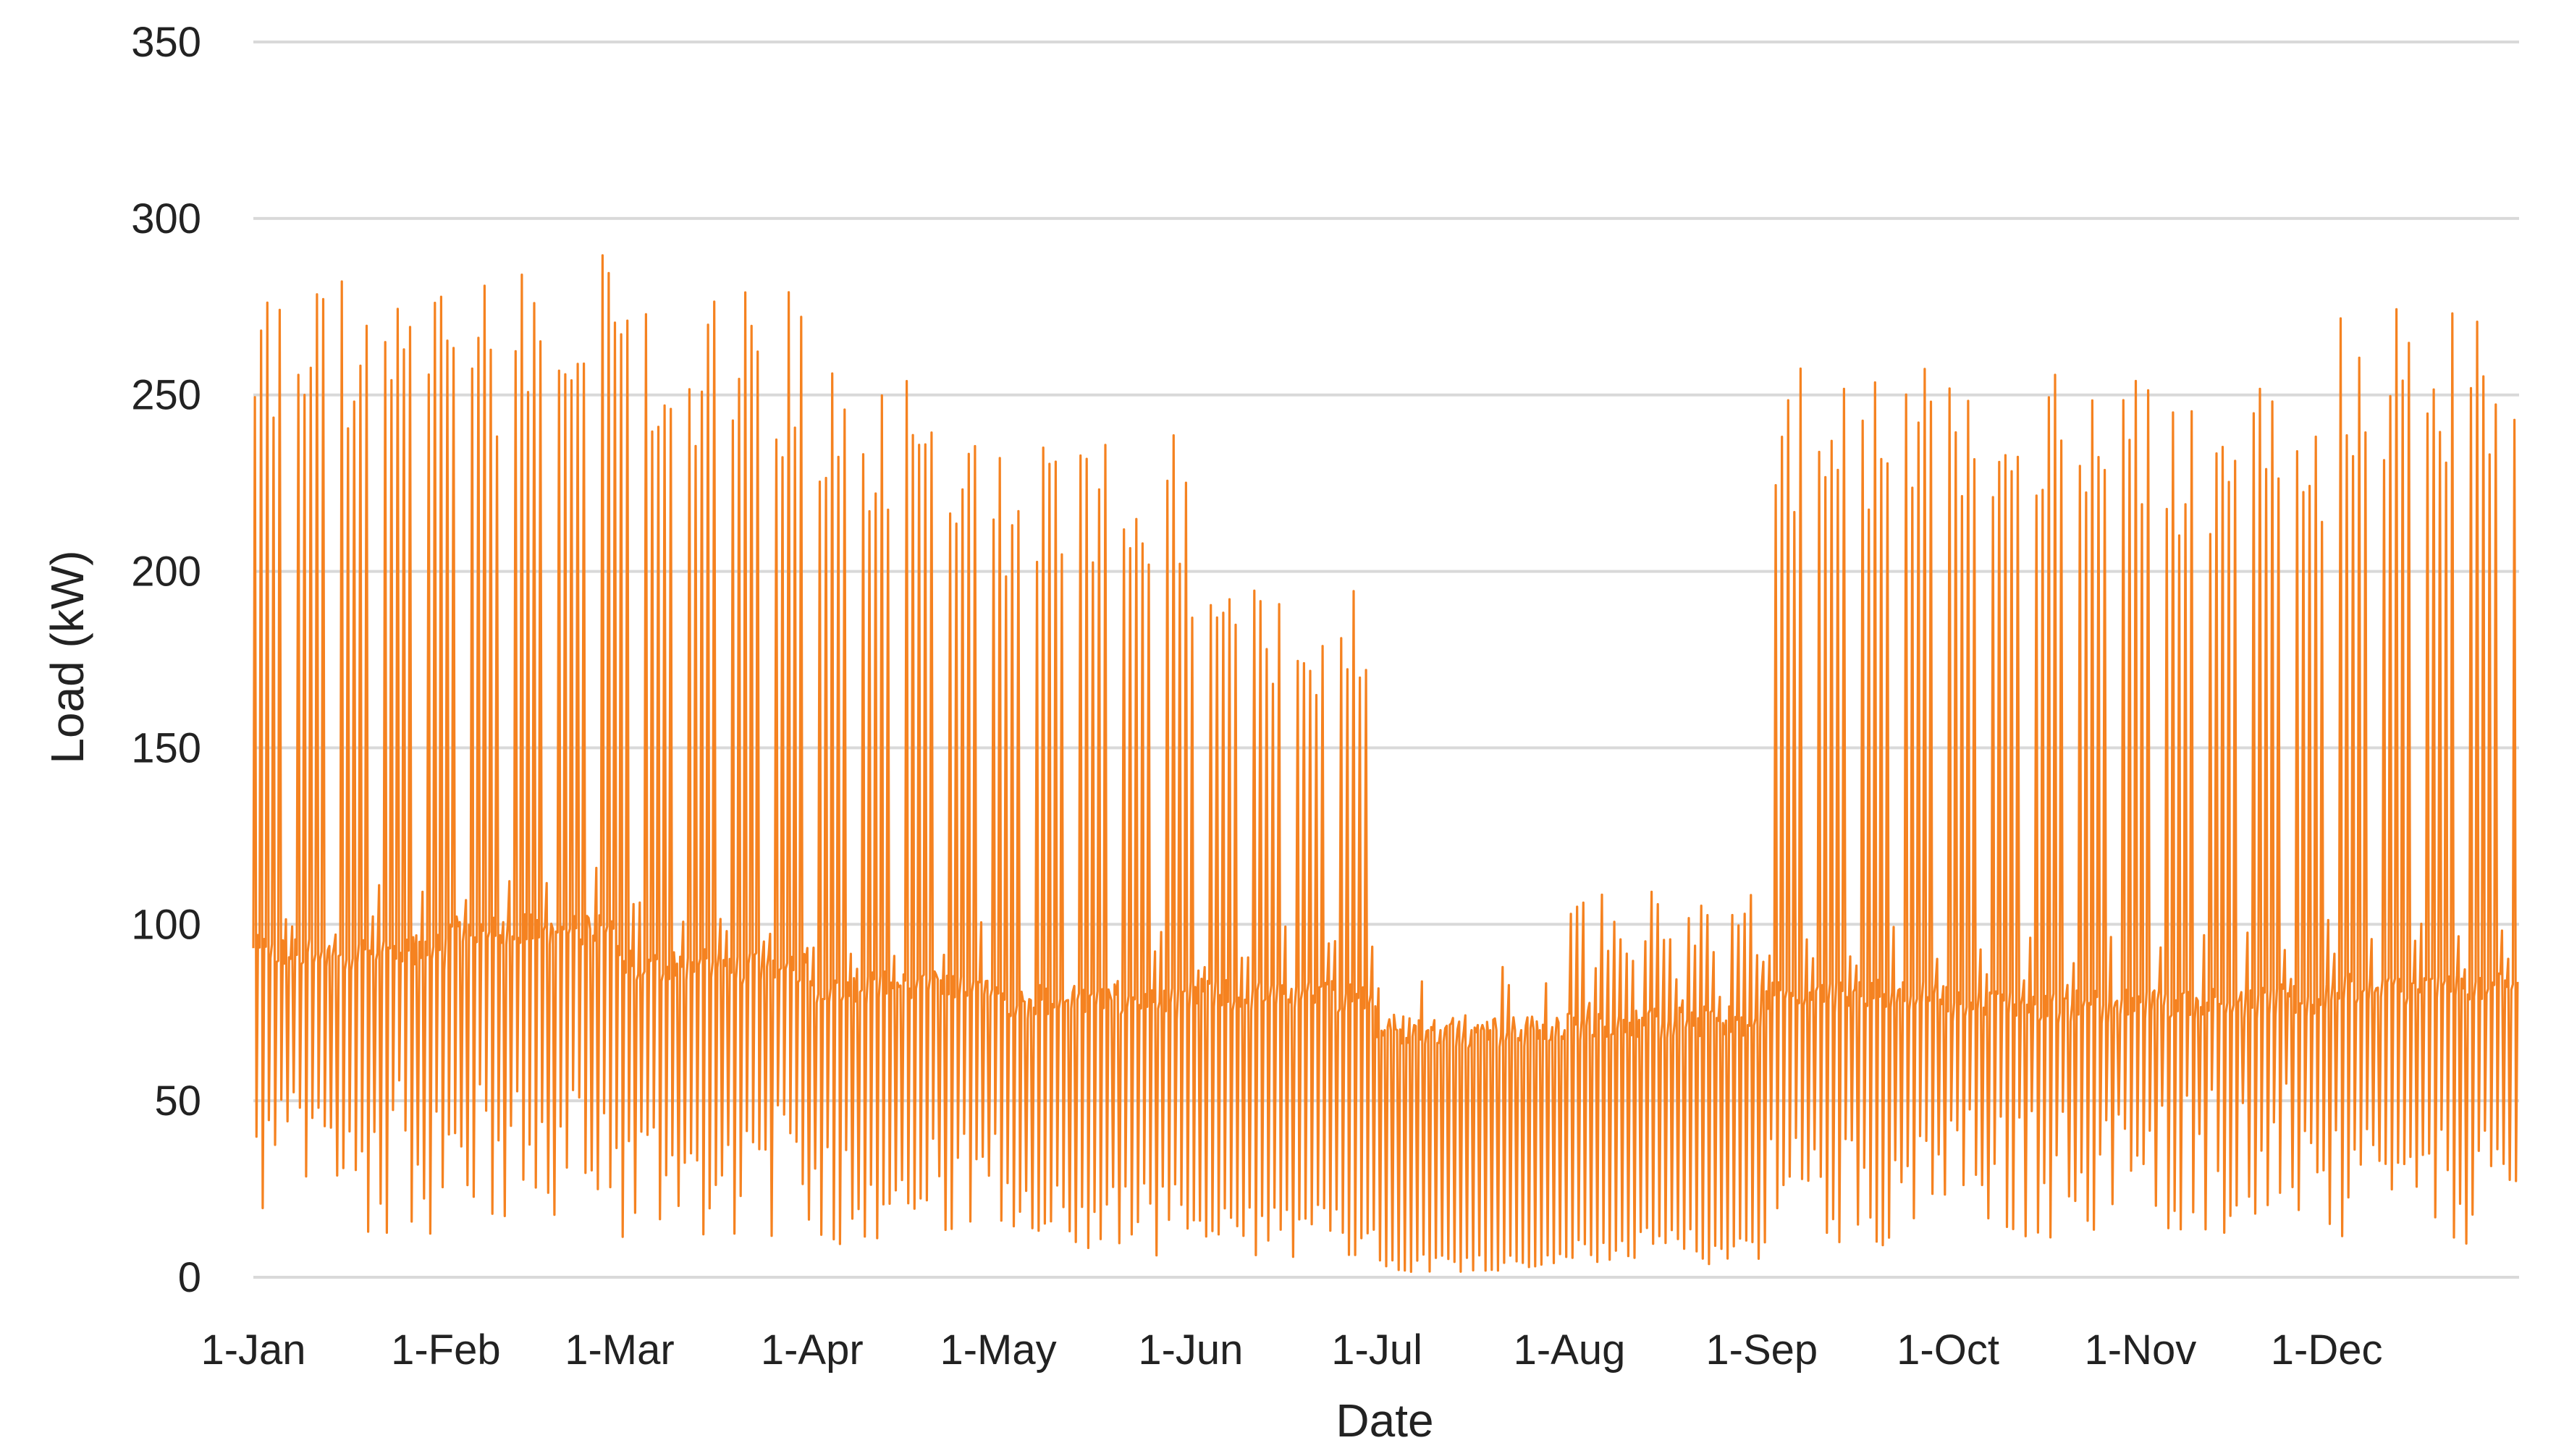 The width and height of the screenshot is (2556, 1456). I want to click on x-tick-label: 1-Aug, so click(1570, 1350).